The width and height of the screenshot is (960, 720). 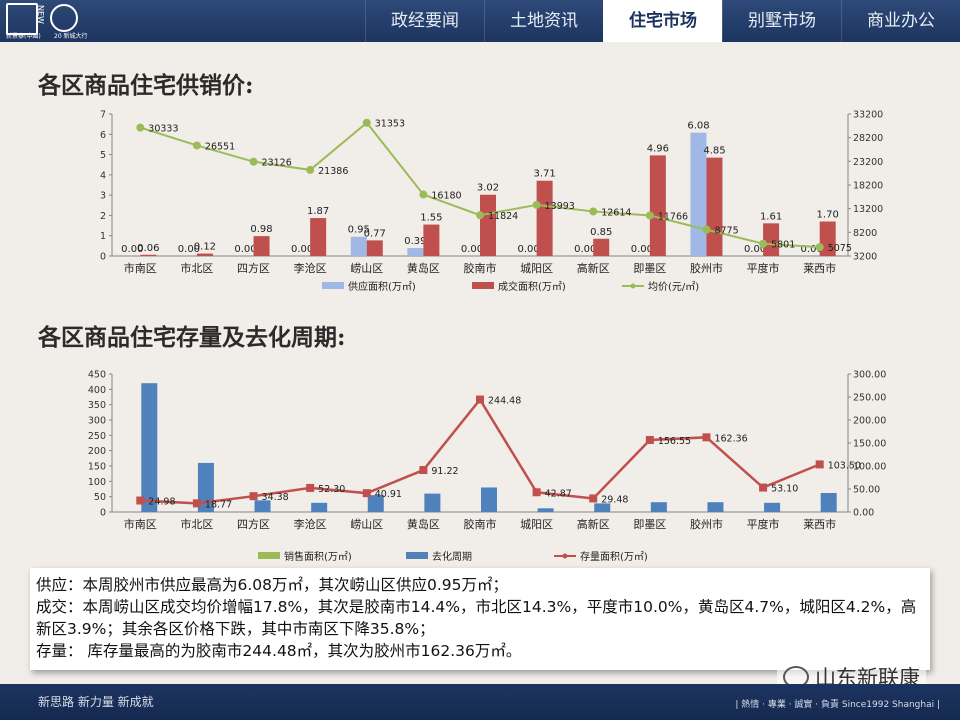 What do you see at coordinates (673, 216) in the screenshot?
I see `line-value-label: 11766` at bounding box center [673, 216].